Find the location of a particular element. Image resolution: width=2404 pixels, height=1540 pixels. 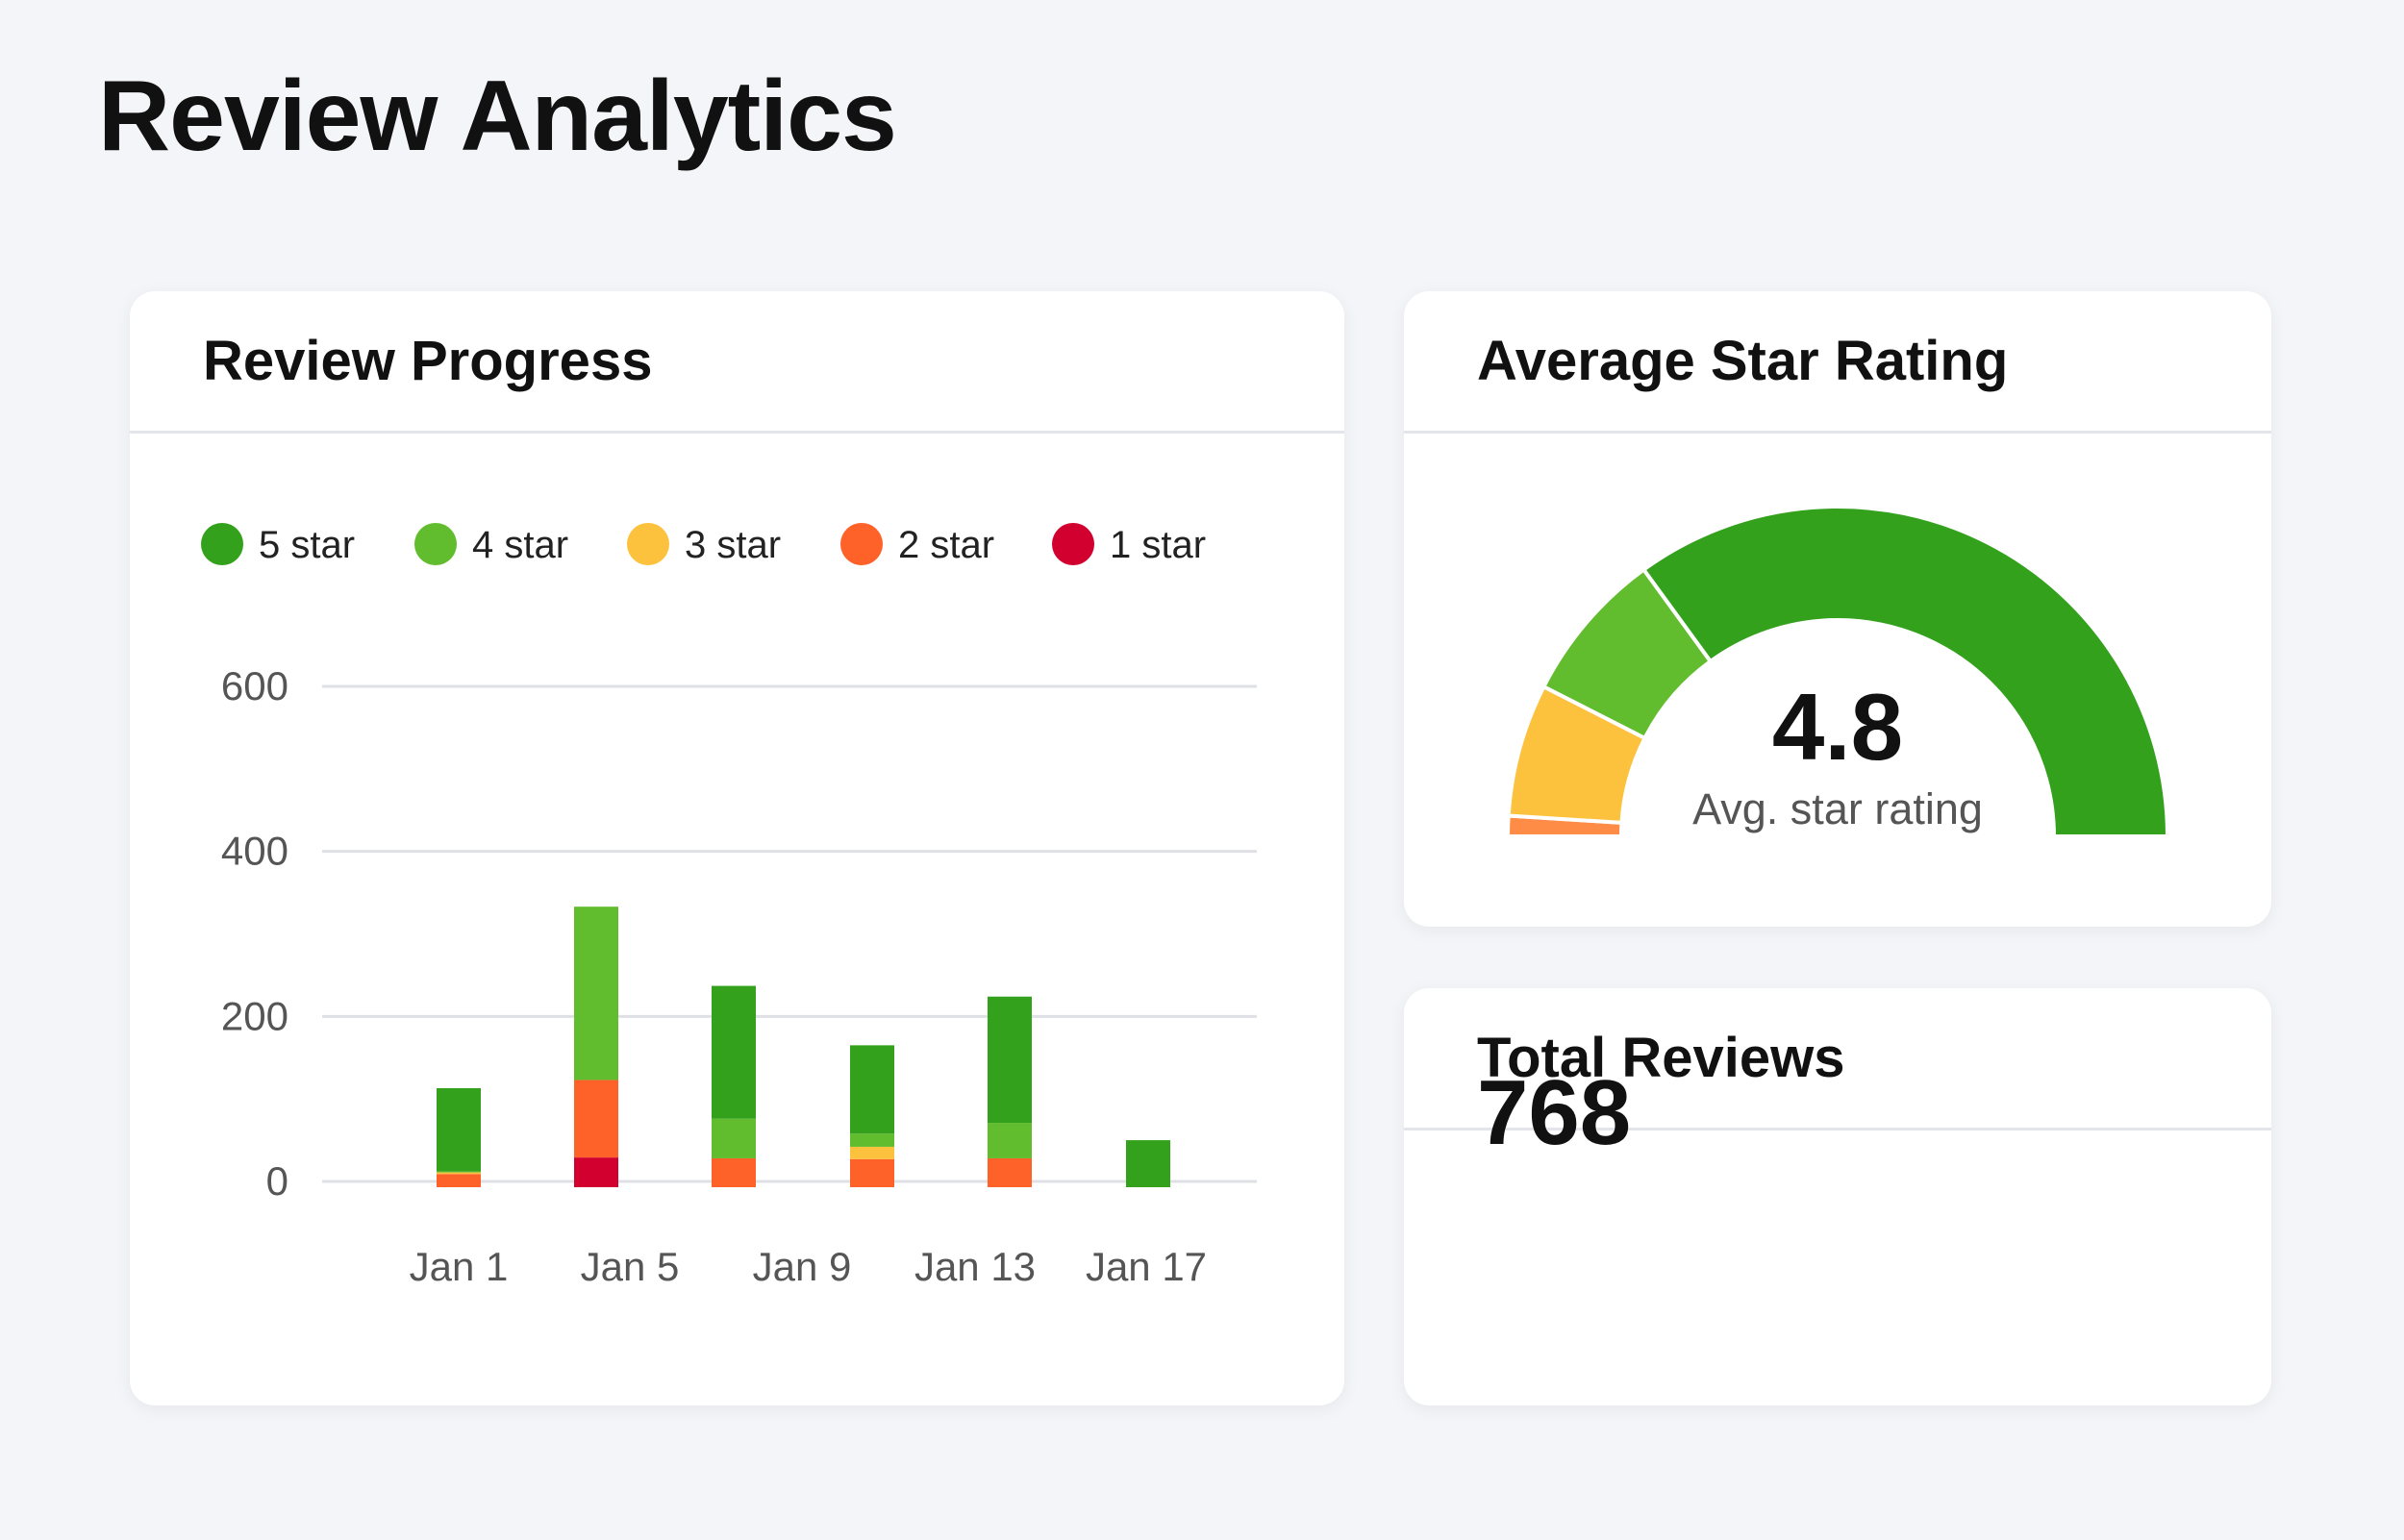

bar-segment-1-star is located at coordinates (596, 1172).